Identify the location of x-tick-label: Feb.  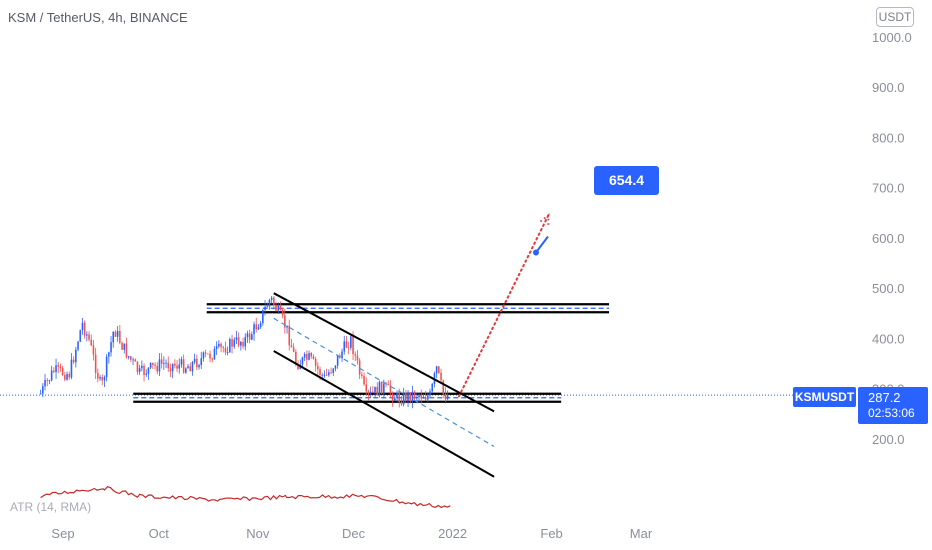
(551, 533).